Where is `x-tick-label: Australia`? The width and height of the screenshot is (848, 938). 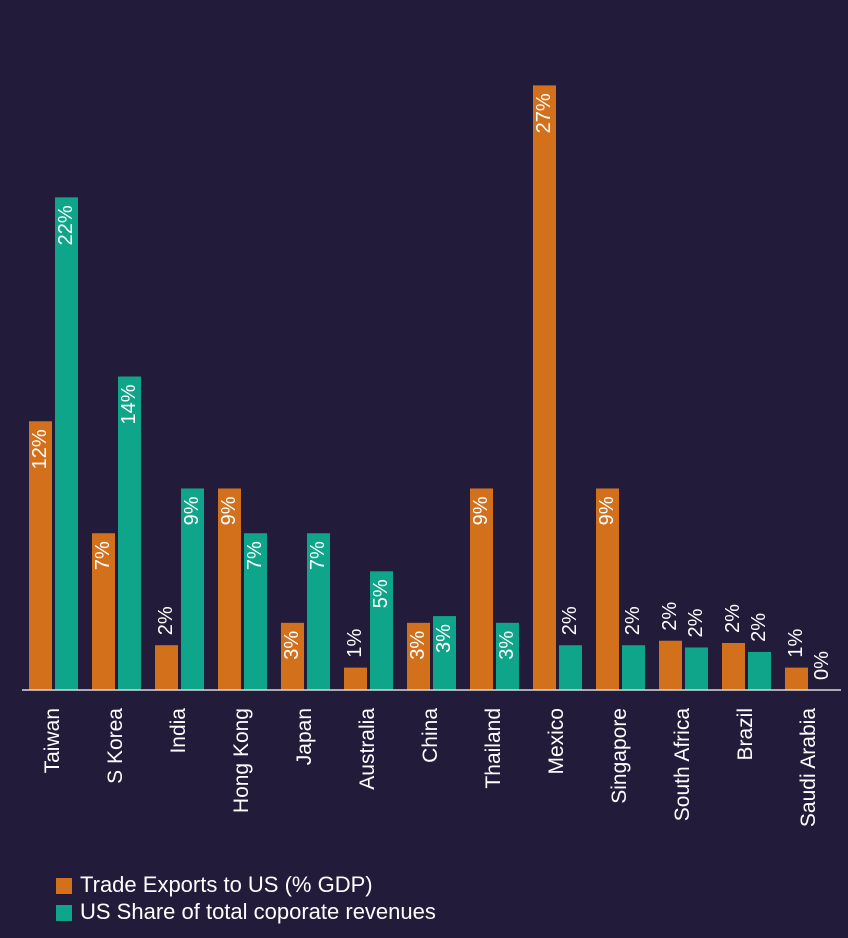 x-tick-label: Australia is located at coordinates (367, 749).